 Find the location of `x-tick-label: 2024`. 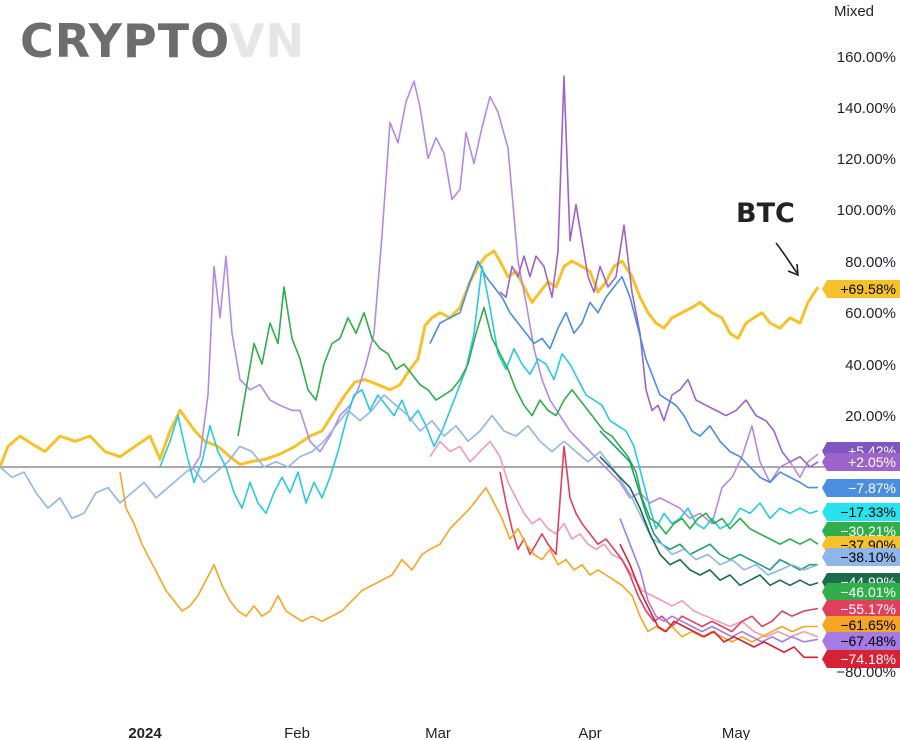

x-tick-label: 2024 is located at coordinates (145, 732).